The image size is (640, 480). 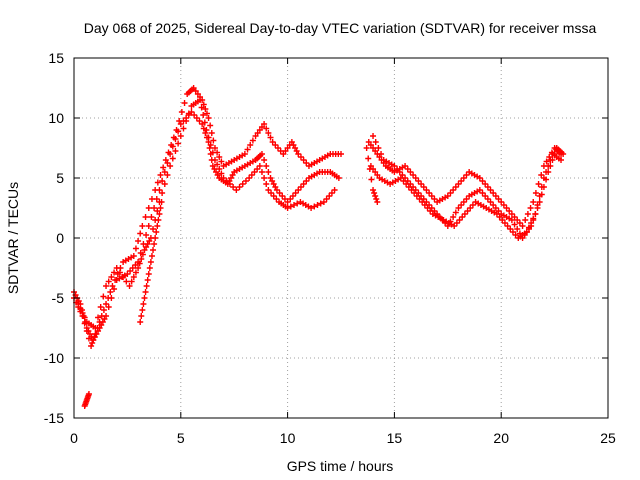 I want to click on x-tick-label: 15, so click(x=395, y=438).